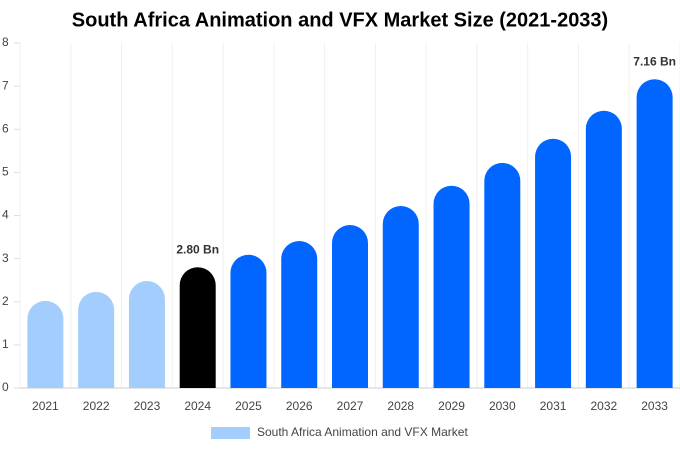 The width and height of the screenshot is (680, 450). Describe the element at coordinates (553, 406) in the screenshot. I see `x-tick-label: 2031` at that location.